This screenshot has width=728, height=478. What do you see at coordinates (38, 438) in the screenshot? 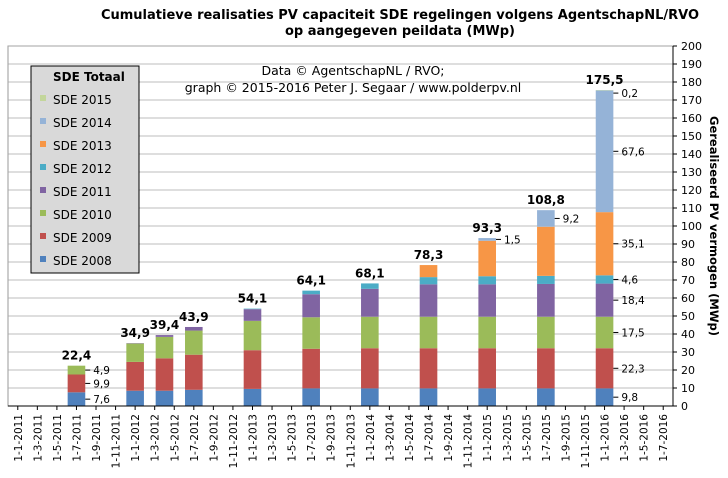
I see `x-tick-label: 1-3-2011` at bounding box center [38, 438].